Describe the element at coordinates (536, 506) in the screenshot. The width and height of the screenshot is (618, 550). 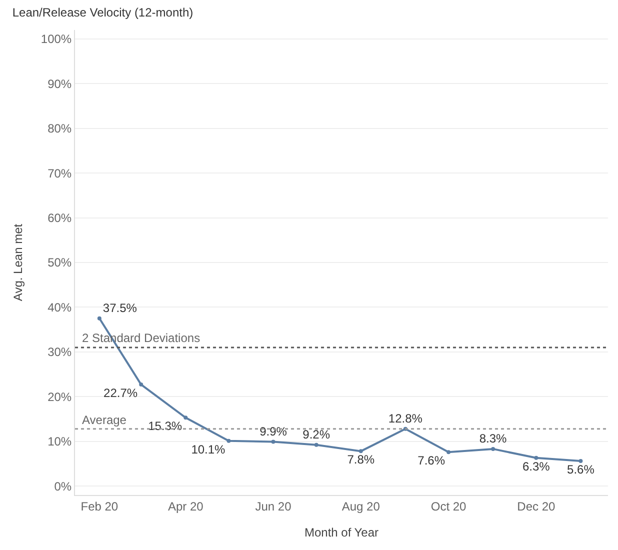
I see `x-tick-label: Dec 20` at that location.